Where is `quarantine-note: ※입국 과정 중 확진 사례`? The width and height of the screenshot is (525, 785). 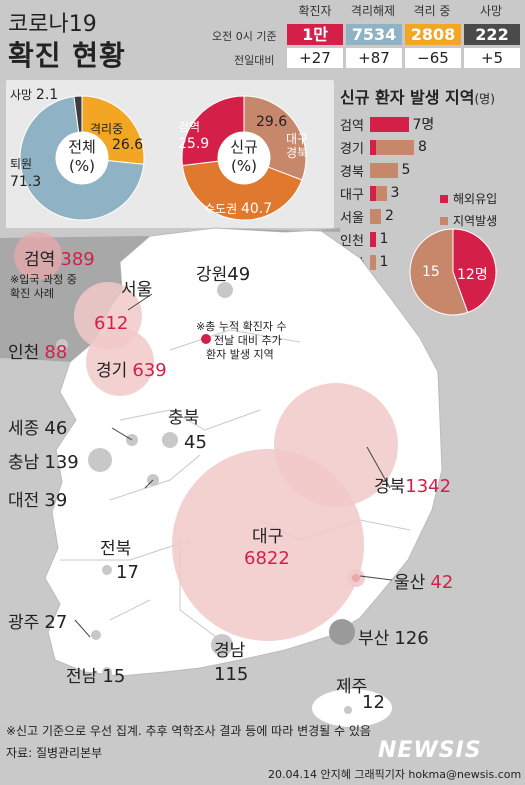
quarantine-note: ※입국 과정 중 확진 사례 is located at coordinates (43, 287).